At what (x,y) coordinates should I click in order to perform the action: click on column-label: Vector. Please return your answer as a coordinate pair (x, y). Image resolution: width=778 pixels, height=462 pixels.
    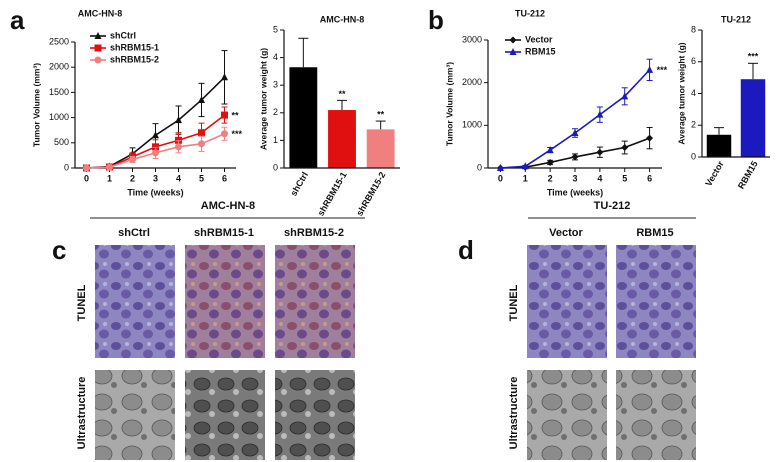
    Looking at the image, I should click on (566, 233).